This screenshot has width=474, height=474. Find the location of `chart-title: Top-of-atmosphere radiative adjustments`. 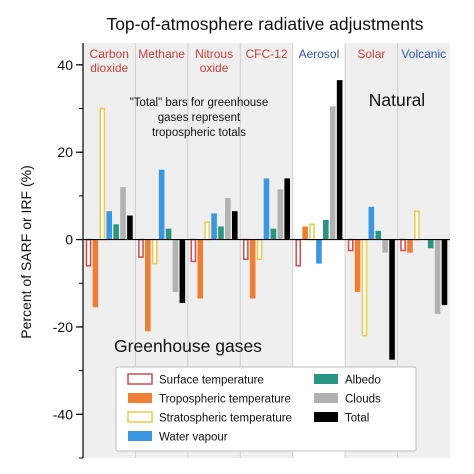

chart-title: Top-of-atmosphere radiative adjustments is located at coordinates (264, 24).